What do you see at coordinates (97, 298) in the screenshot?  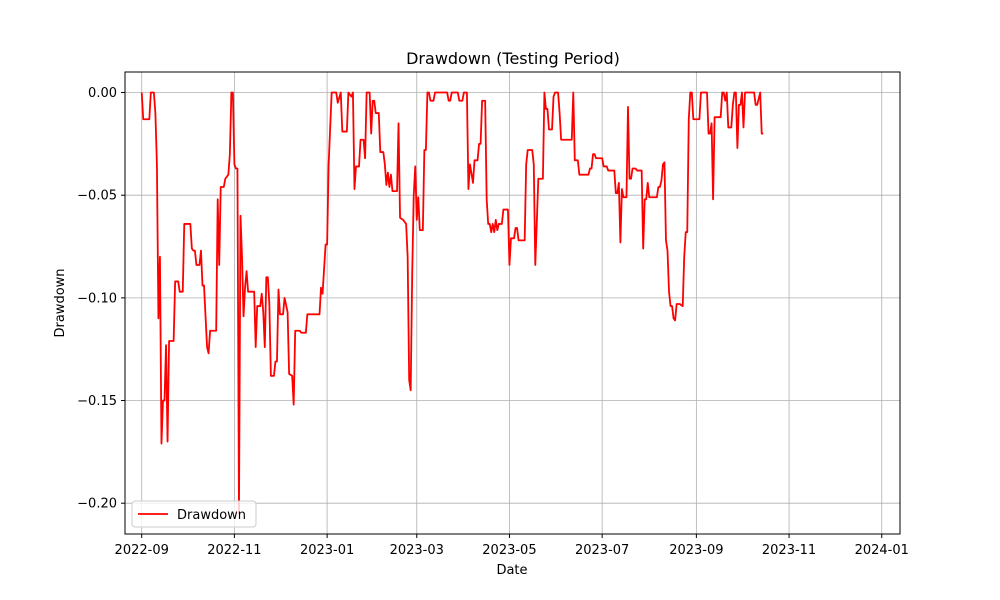 I see `y-tick-label: −0.10` at bounding box center [97, 298].